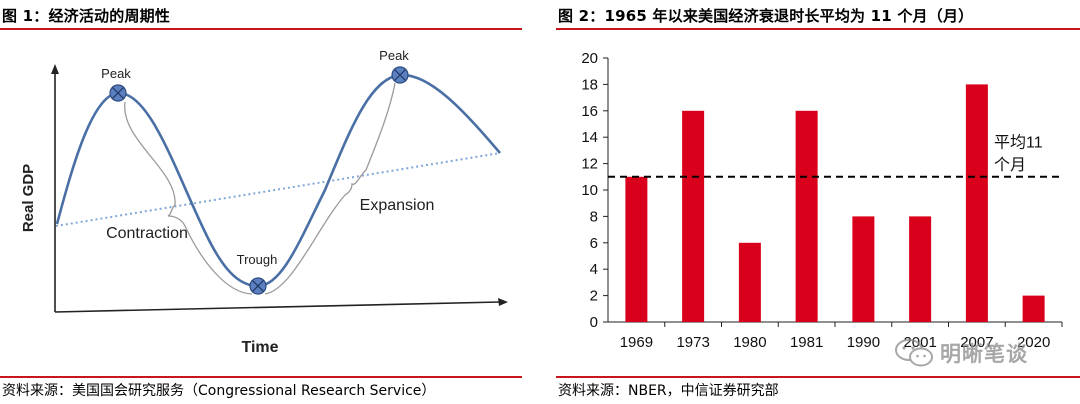 The width and height of the screenshot is (1080, 404). Describe the element at coordinates (914, 353) in the screenshot. I see `wechat-icon` at that location.